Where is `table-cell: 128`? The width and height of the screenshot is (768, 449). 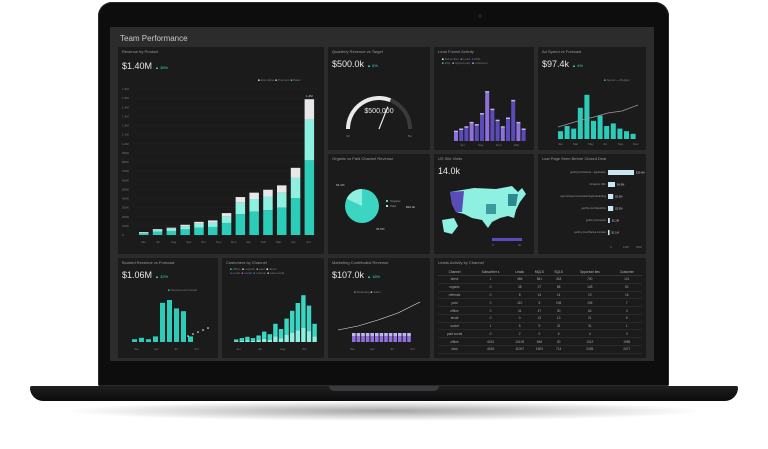 table-cell: 128 is located at coordinates (589, 287).